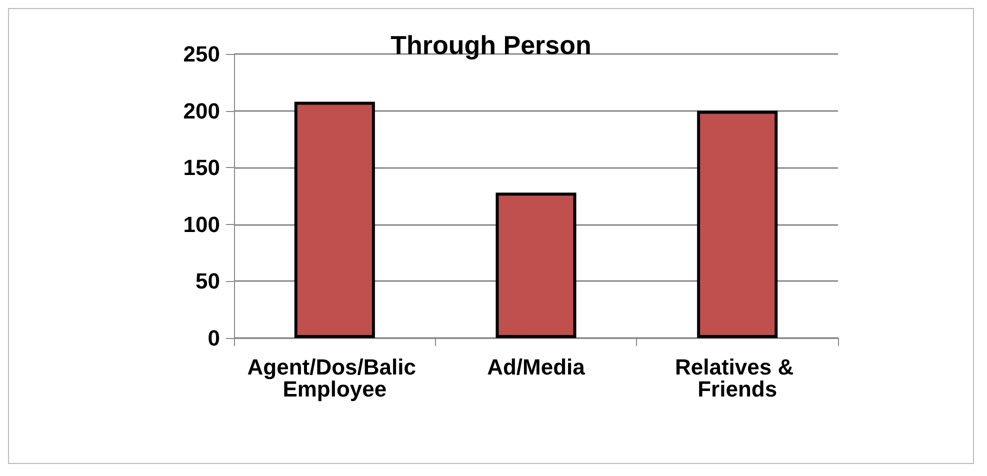 Image resolution: width=987 pixels, height=476 pixels. What do you see at coordinates (334, 378) in the screenshot?
I see `x-tick-label: Agent/Dos/Balic Employee` at bounding box center [334, 378].